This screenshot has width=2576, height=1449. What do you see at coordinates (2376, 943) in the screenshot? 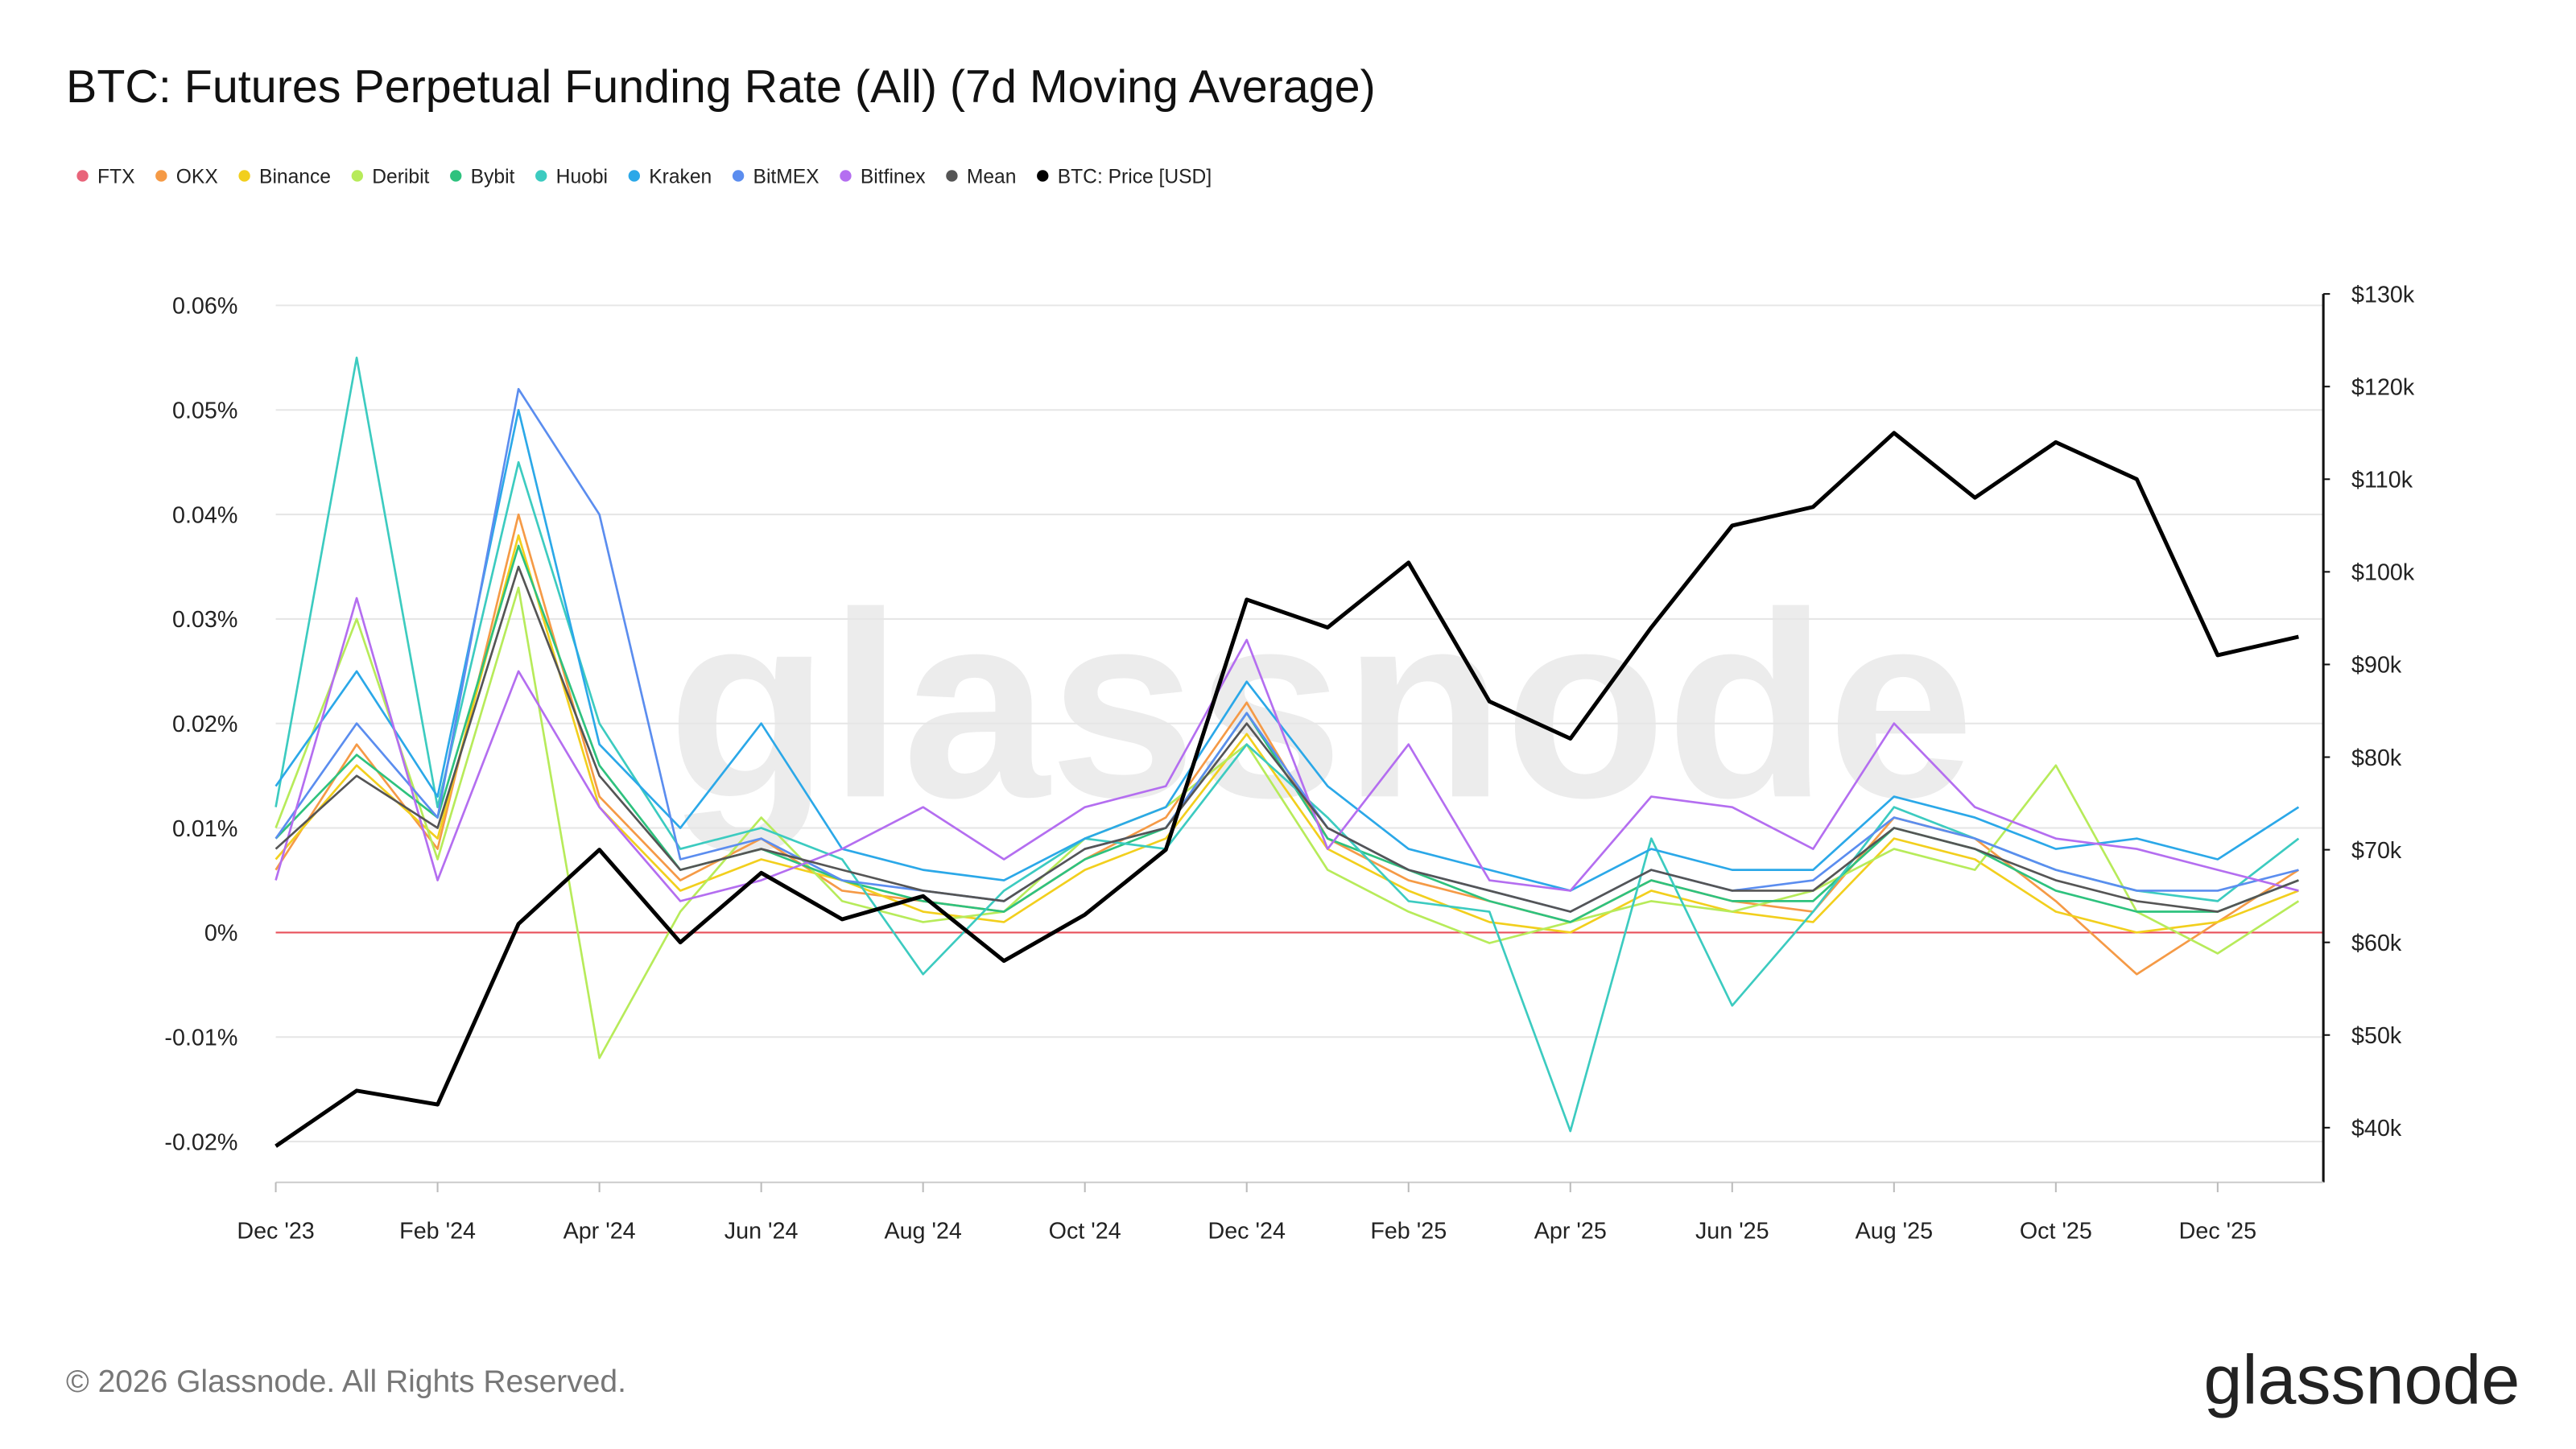
I see `y2-tick-label: $60k` at bounding box center [2376, 943].